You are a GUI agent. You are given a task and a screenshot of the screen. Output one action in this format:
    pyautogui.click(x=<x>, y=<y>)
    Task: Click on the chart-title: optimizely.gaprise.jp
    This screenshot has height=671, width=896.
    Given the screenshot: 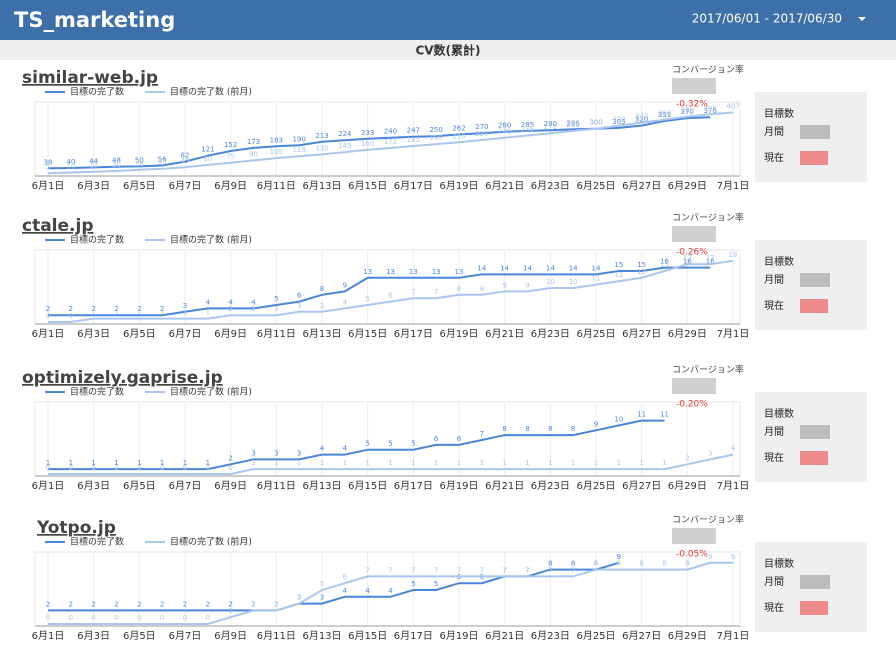 What is the action you would take?
    pyautogui.click(x=122, y=378)
    